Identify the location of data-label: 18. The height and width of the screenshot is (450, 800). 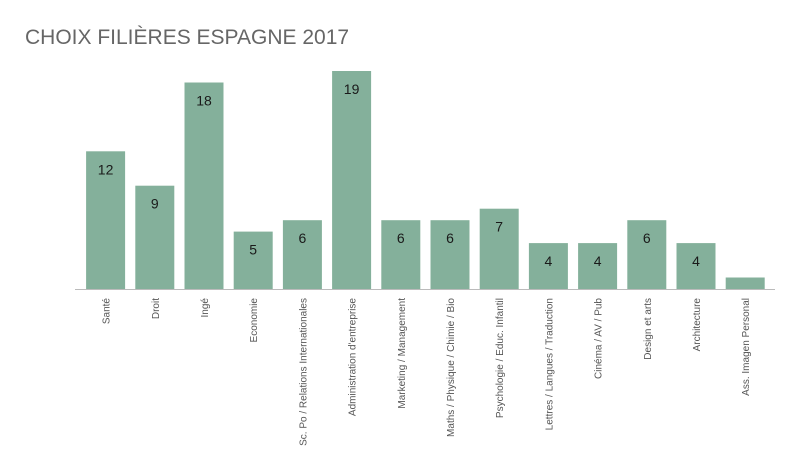
(204, 101).